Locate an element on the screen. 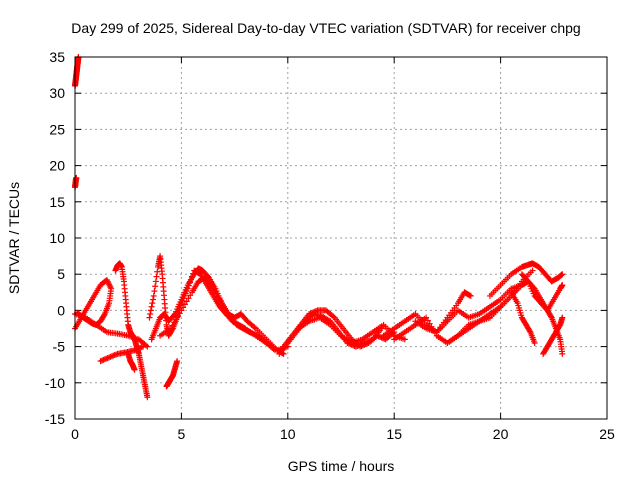  x-axis-label: GPS time / hours is located at coordinates (341, 466).